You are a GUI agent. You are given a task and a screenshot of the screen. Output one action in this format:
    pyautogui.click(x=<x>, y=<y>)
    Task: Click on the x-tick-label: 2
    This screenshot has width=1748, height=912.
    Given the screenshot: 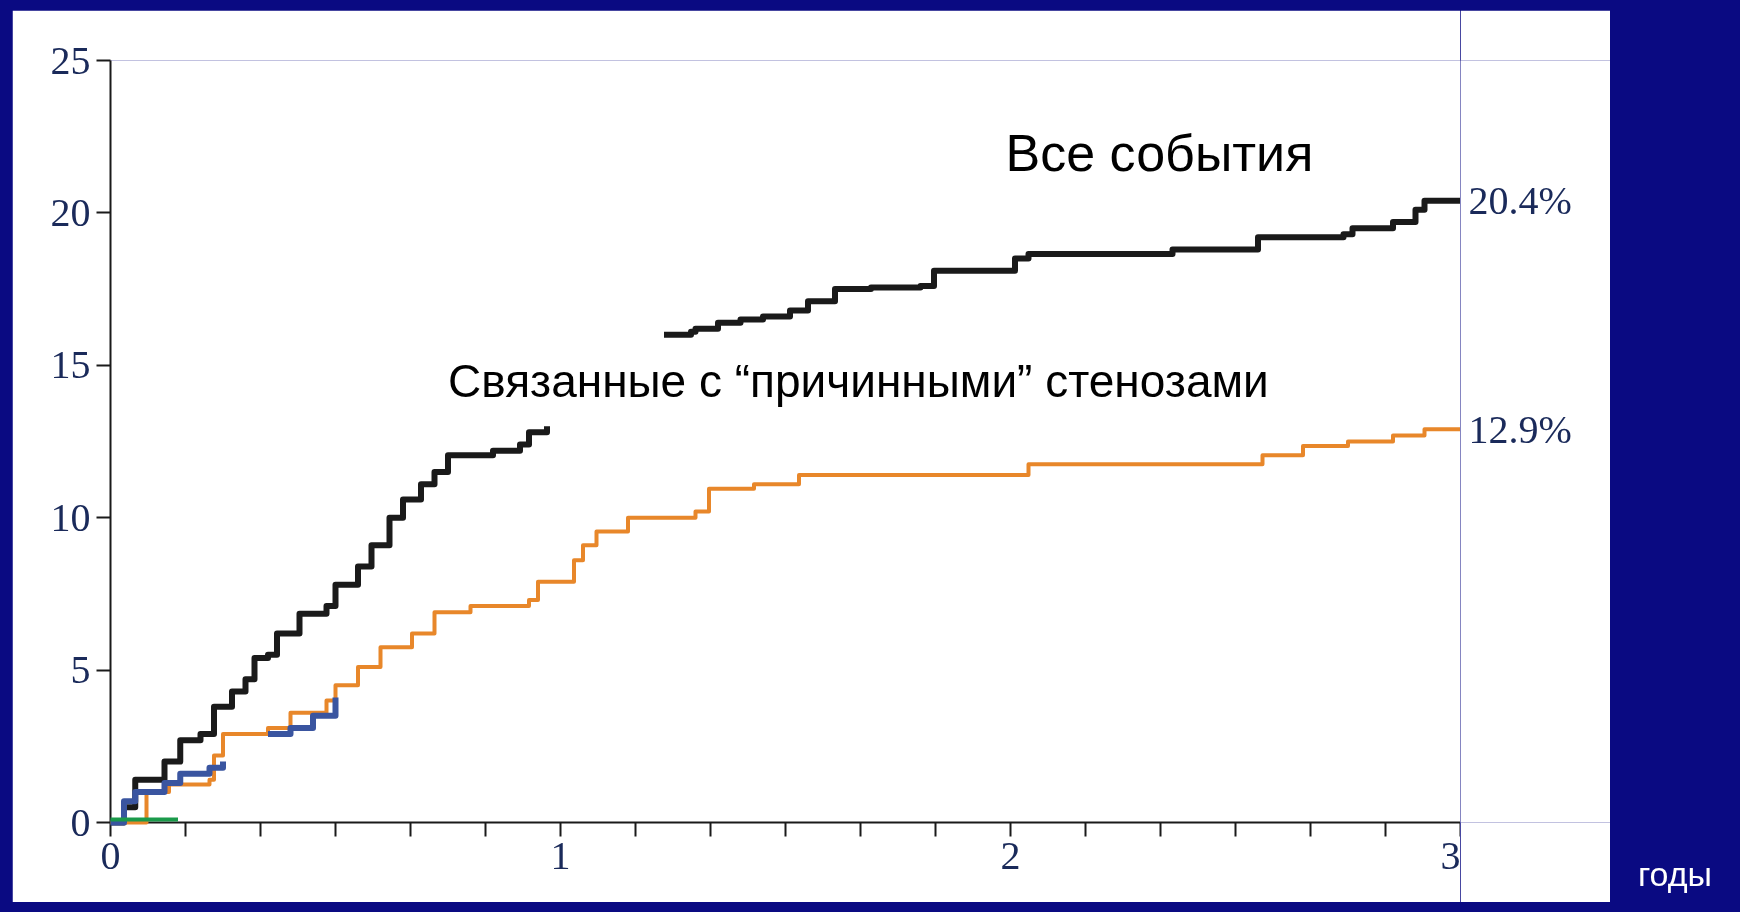 What is the action you would take?
    pyautogui.click(x=1010, y=855)
    